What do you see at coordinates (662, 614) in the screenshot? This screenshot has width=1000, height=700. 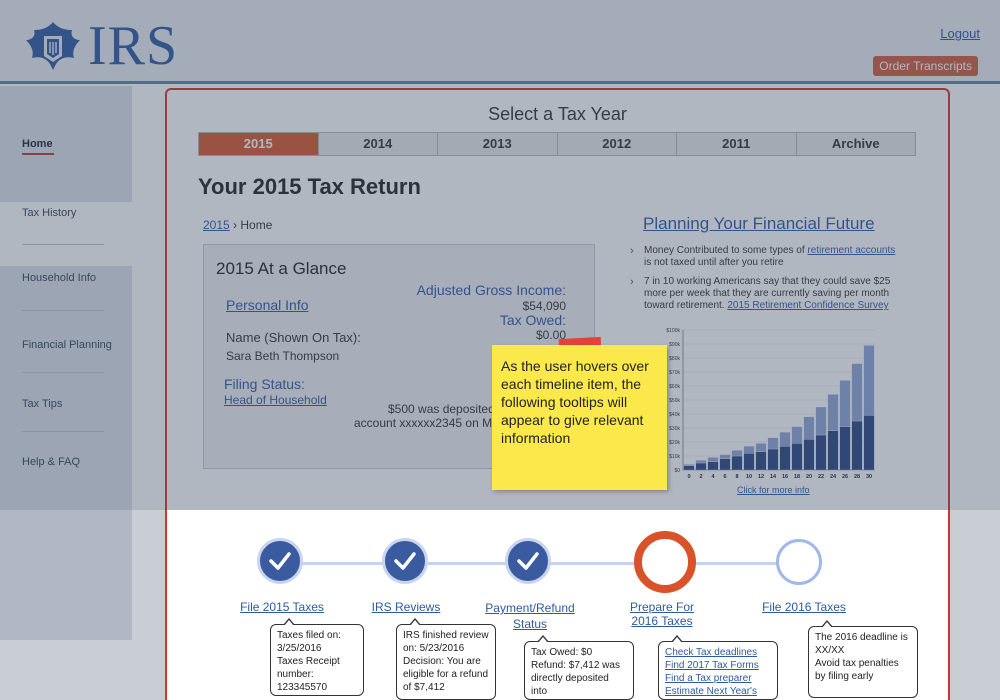 I see `timeline-label-prepare-2016: Prepare For 2016 Taxes` at bounding box center [662, 614].